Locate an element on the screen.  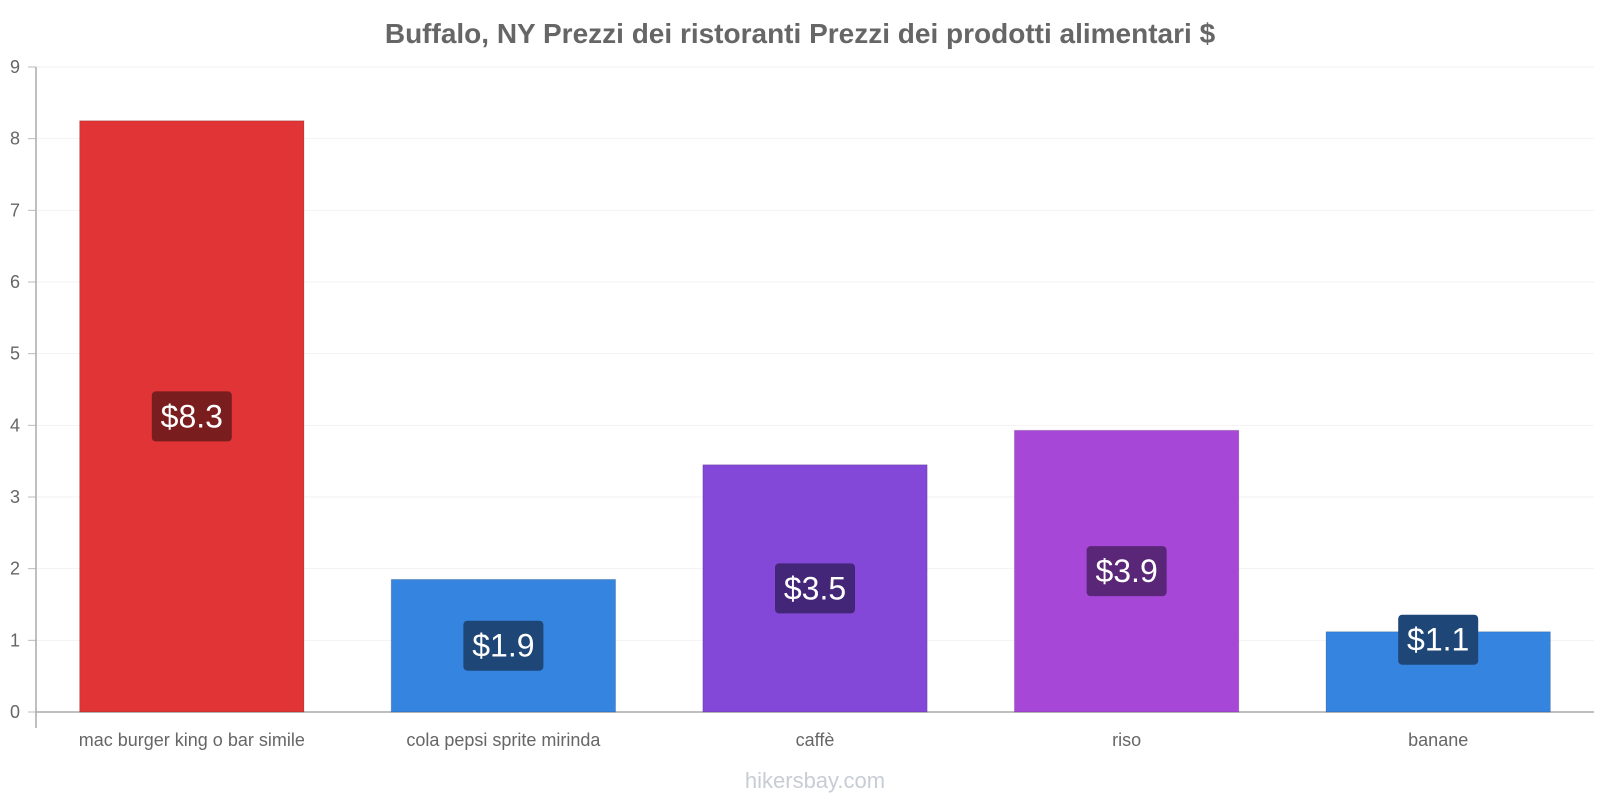
category-label: banane is located at coordinates (1438, 740).